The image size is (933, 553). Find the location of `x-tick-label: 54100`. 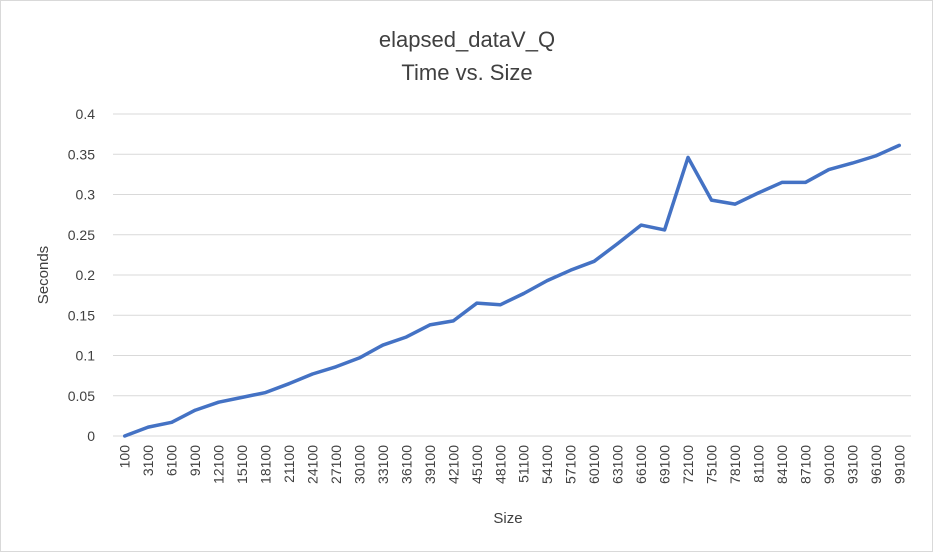

x-tick-label: 54100 is located at coordinates (547, 464).